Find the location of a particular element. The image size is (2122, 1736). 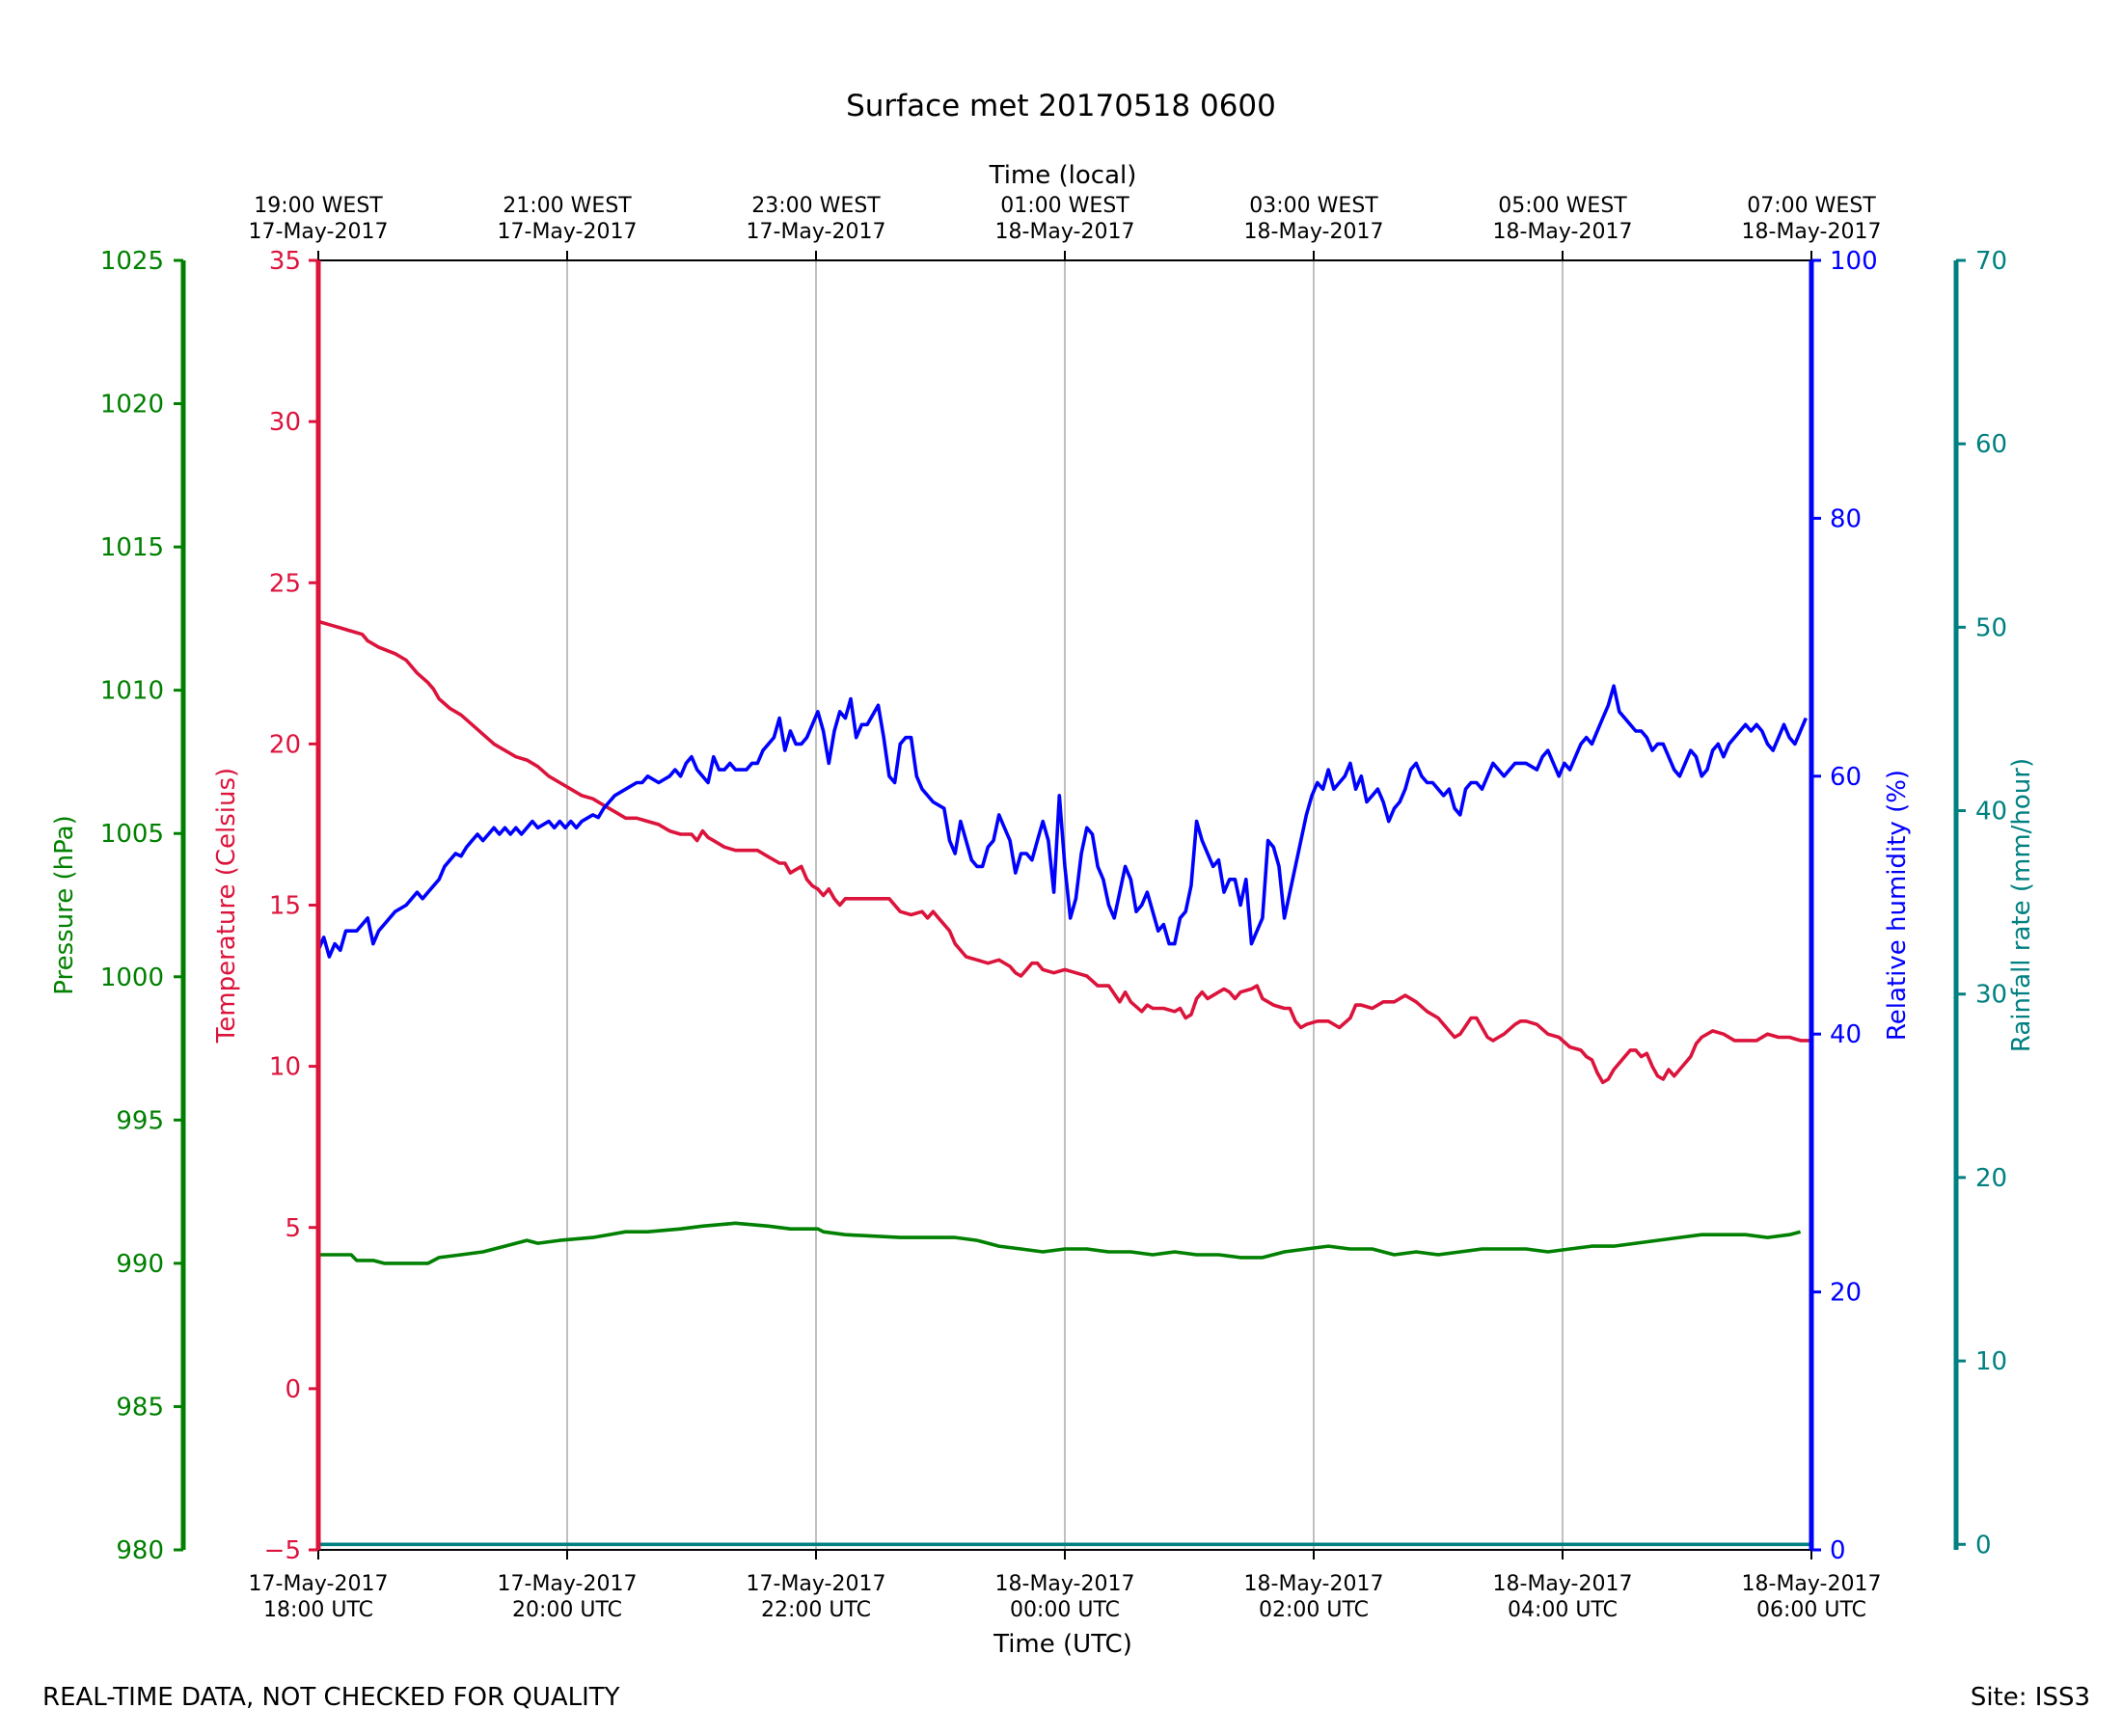

rainfall-axis-title: Rainfall rate (mm/hour) is located at coordinates (2022, 905).